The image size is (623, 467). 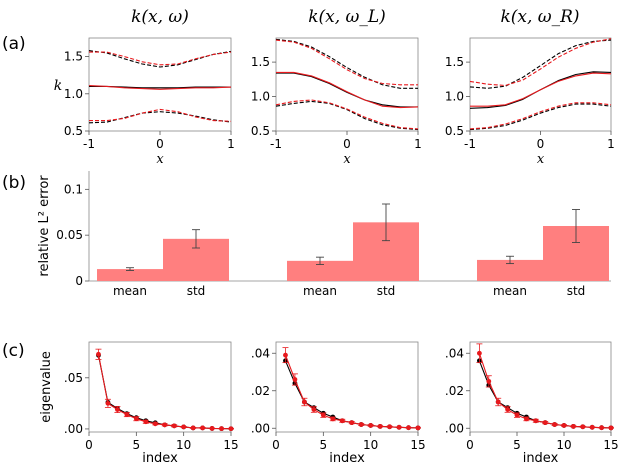 I want to click on panel-label-c: (c), so click(x=13, y=351).